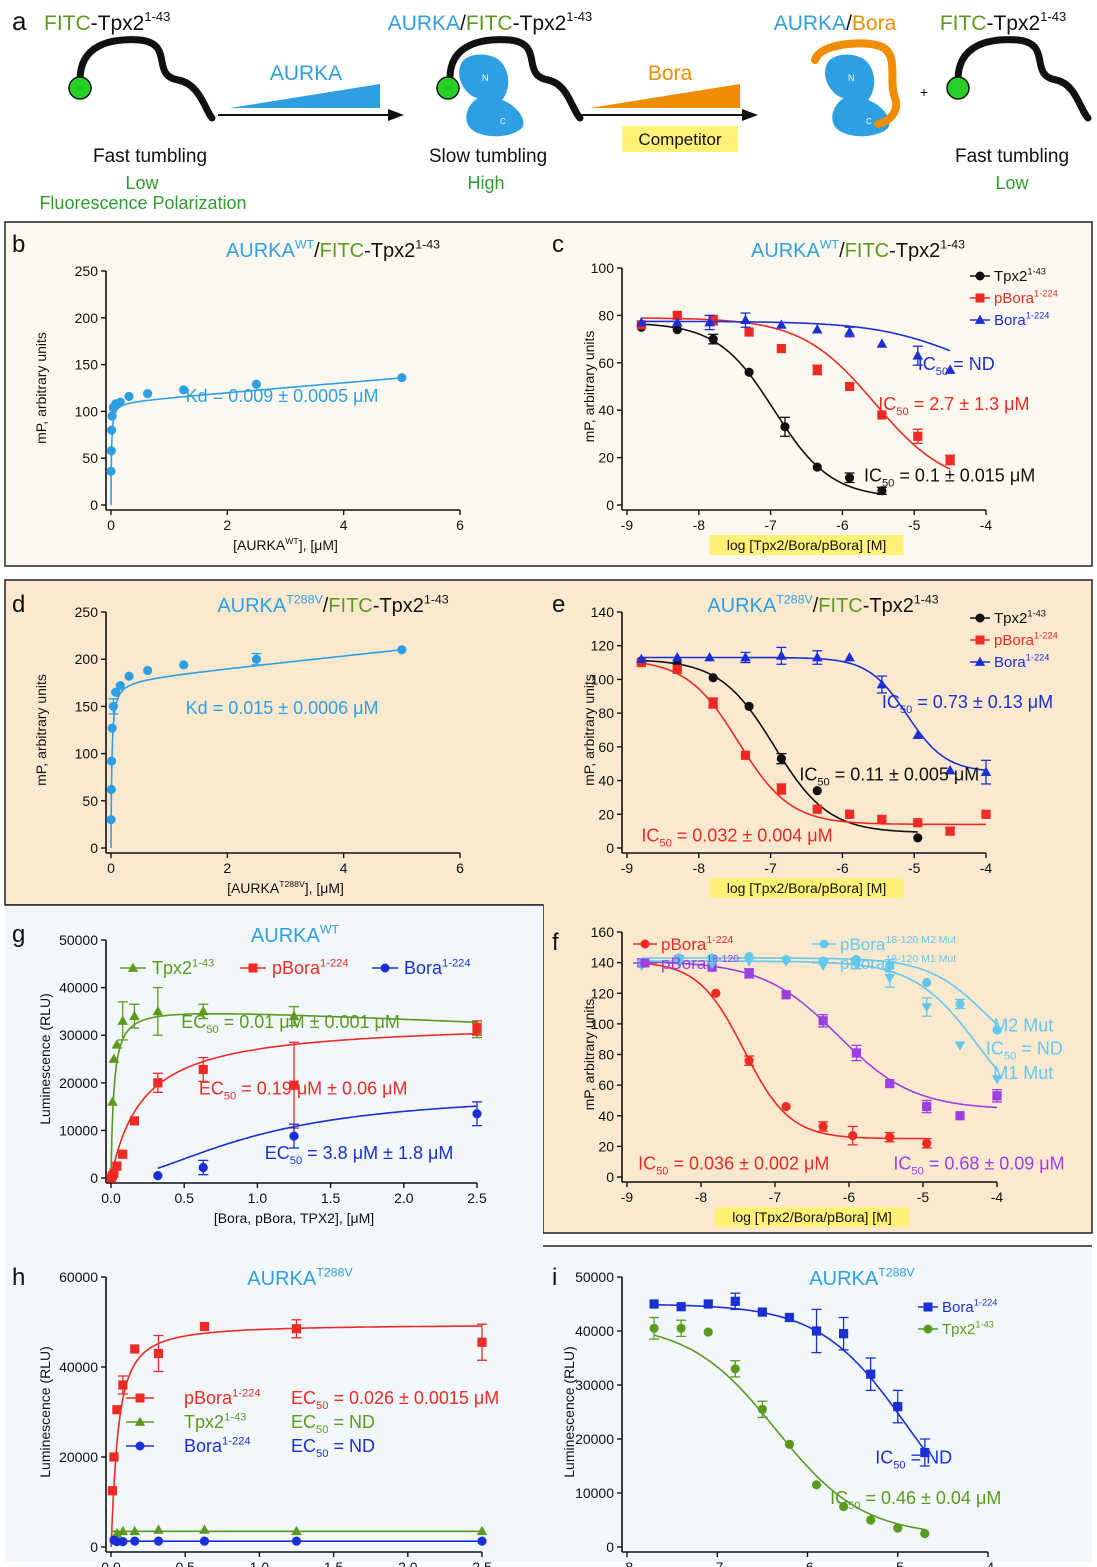 This screenshot has height=1567, width=1097. I want to click on chart-title: AURKAT288V, so click(300, 1278).